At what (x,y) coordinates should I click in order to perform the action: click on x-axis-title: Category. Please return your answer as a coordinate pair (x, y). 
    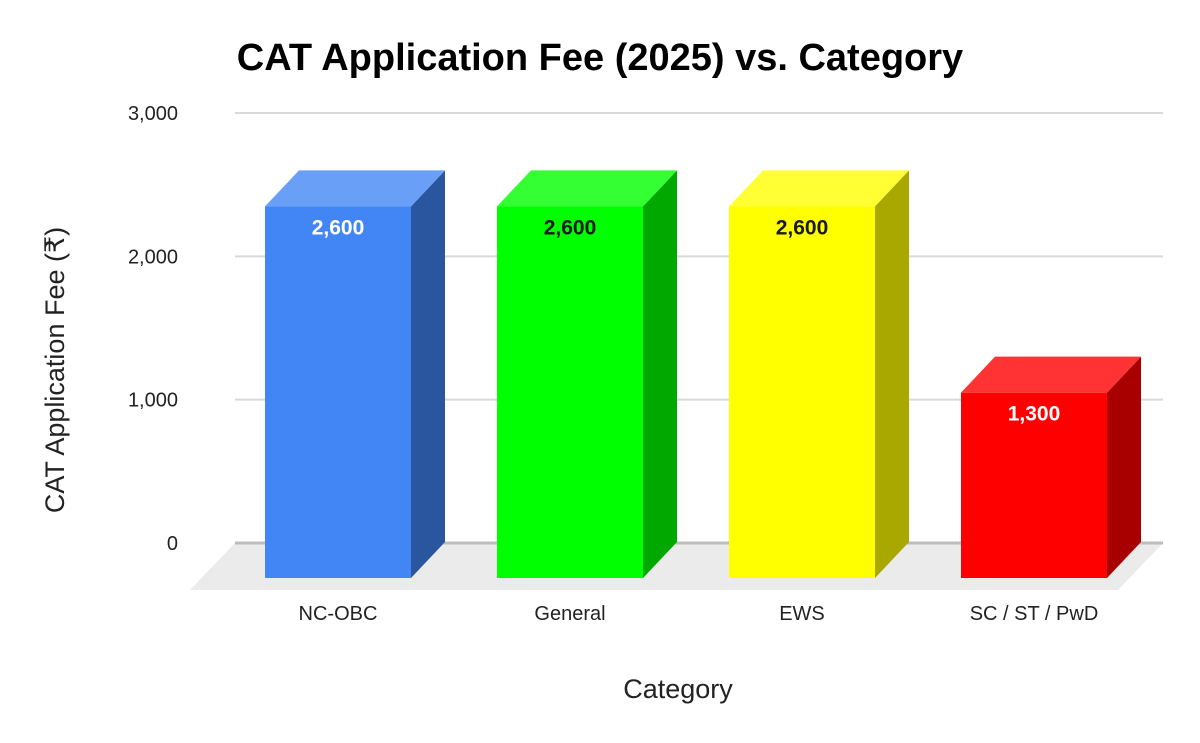
    Looking at the image, I should click on (678, 689).